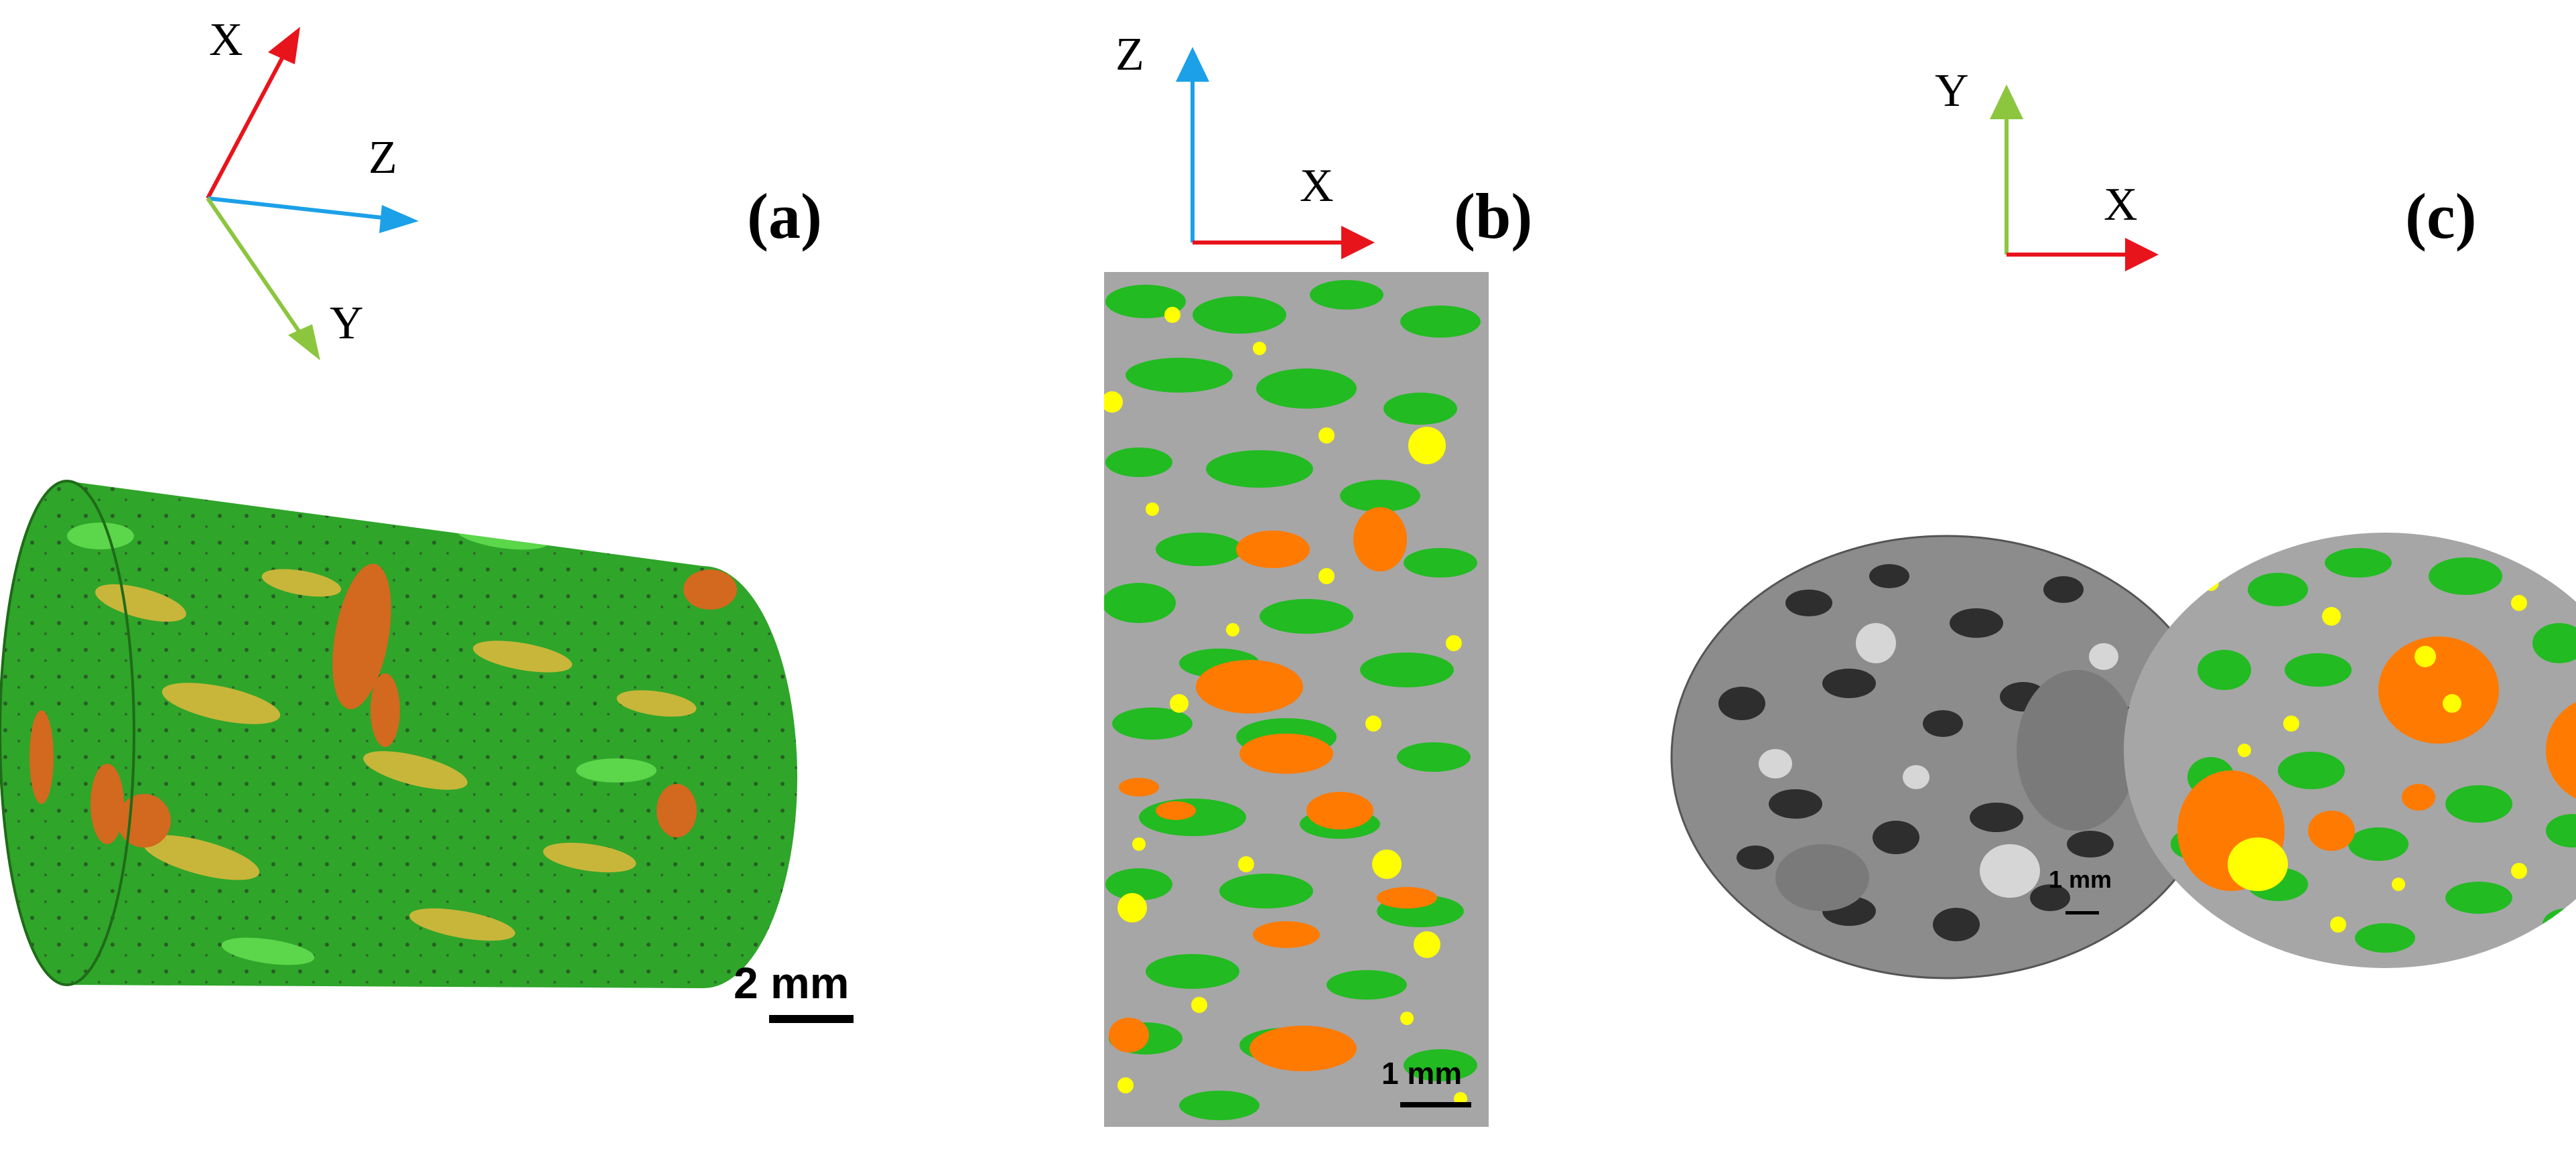 The image size is (2576, 1155). I want to click on scale-bar-line-b, so click(1436, 1104).